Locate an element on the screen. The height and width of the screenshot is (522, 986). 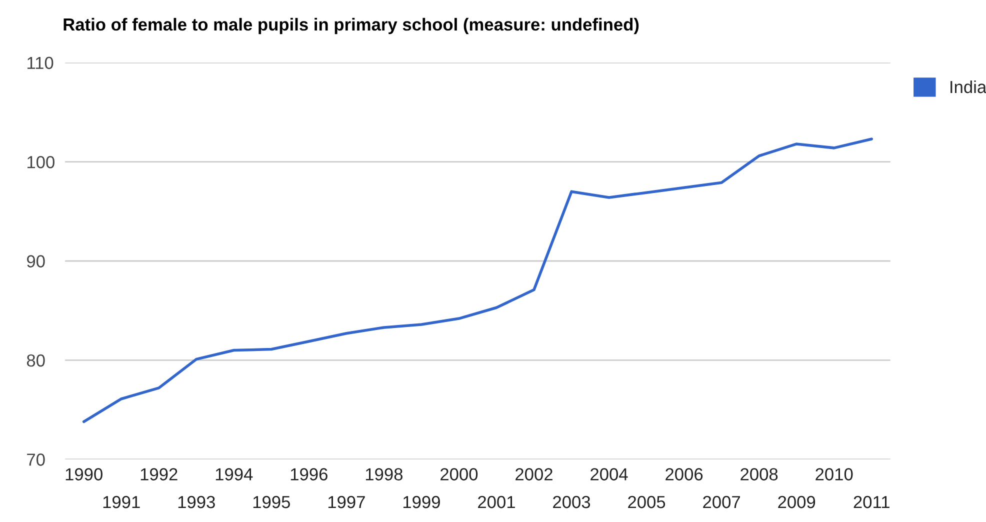
x-tick-label: 1995 is located at coordinates (271, 502).